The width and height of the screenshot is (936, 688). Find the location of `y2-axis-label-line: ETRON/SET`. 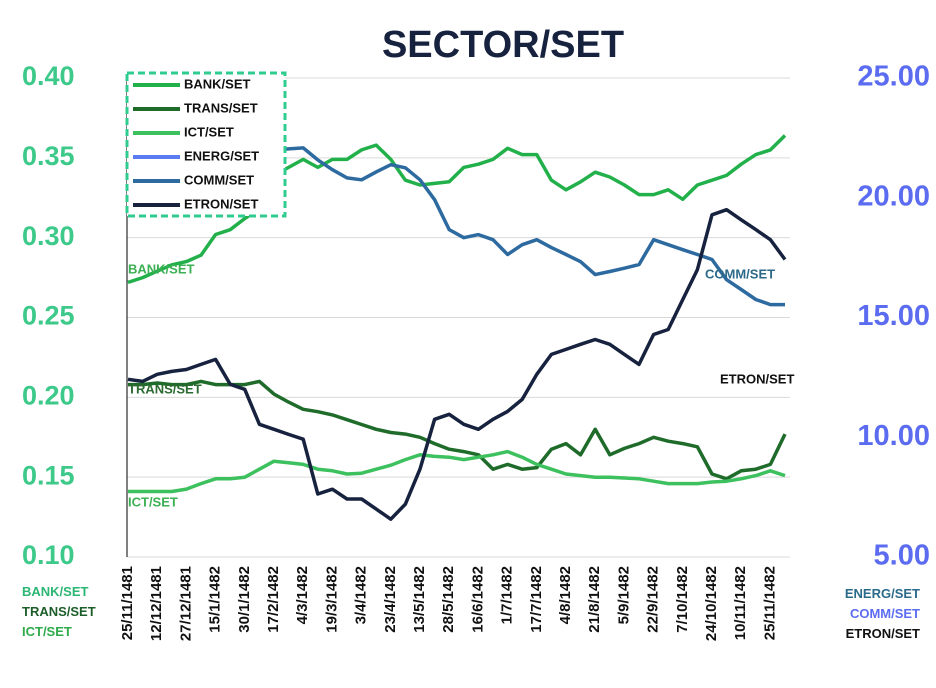

y2-axis-label-line: ETRON/SET is located at coordinates (882, 633).